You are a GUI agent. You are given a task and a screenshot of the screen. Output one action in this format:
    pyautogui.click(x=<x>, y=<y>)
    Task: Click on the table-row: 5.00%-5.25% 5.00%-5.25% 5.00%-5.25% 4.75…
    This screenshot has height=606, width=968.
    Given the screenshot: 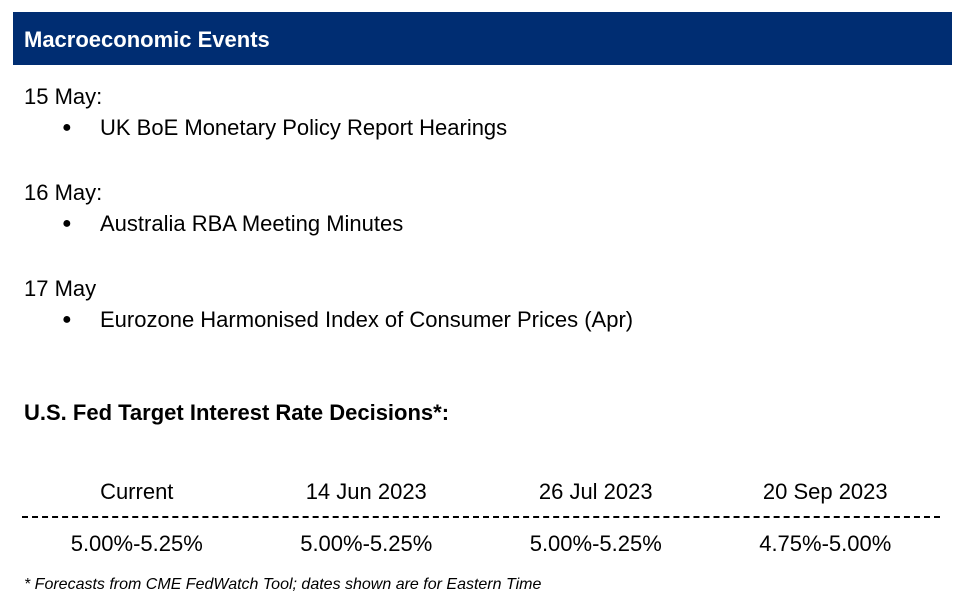 What is the action you would take?
    pyautogui.click(x=481, y=544)
    